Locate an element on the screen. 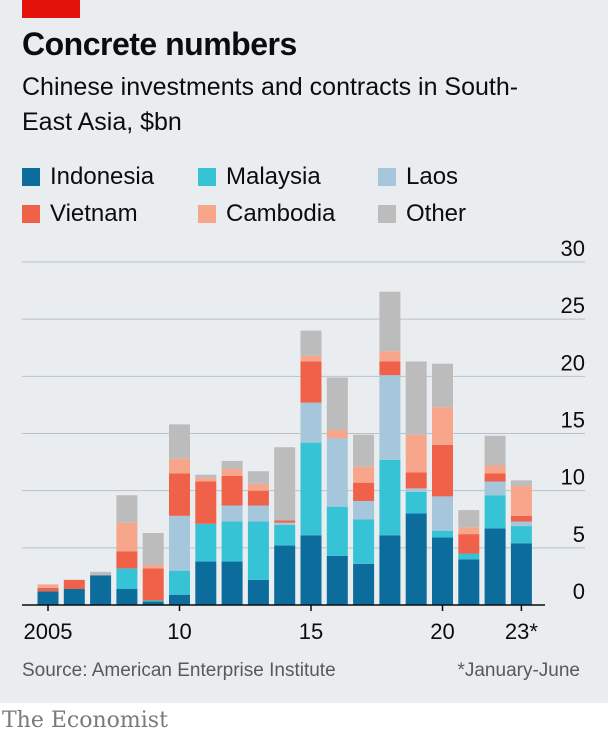  source-note: Source: American Enterprise Institute is located at coordinates (179, 670).